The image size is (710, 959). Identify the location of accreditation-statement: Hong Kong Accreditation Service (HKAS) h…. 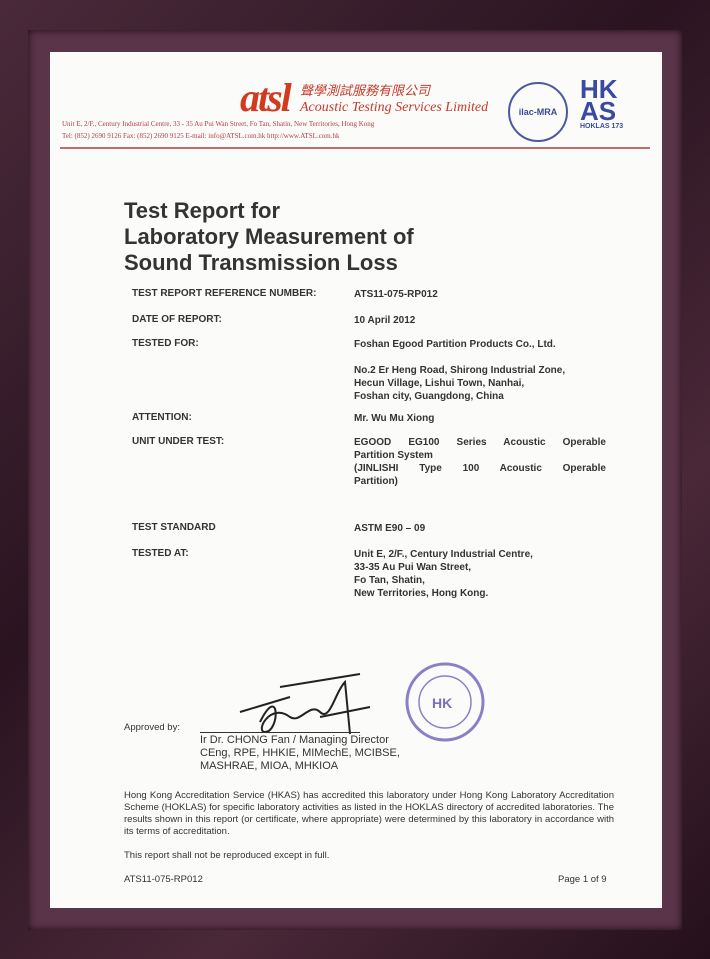
(369, 813).